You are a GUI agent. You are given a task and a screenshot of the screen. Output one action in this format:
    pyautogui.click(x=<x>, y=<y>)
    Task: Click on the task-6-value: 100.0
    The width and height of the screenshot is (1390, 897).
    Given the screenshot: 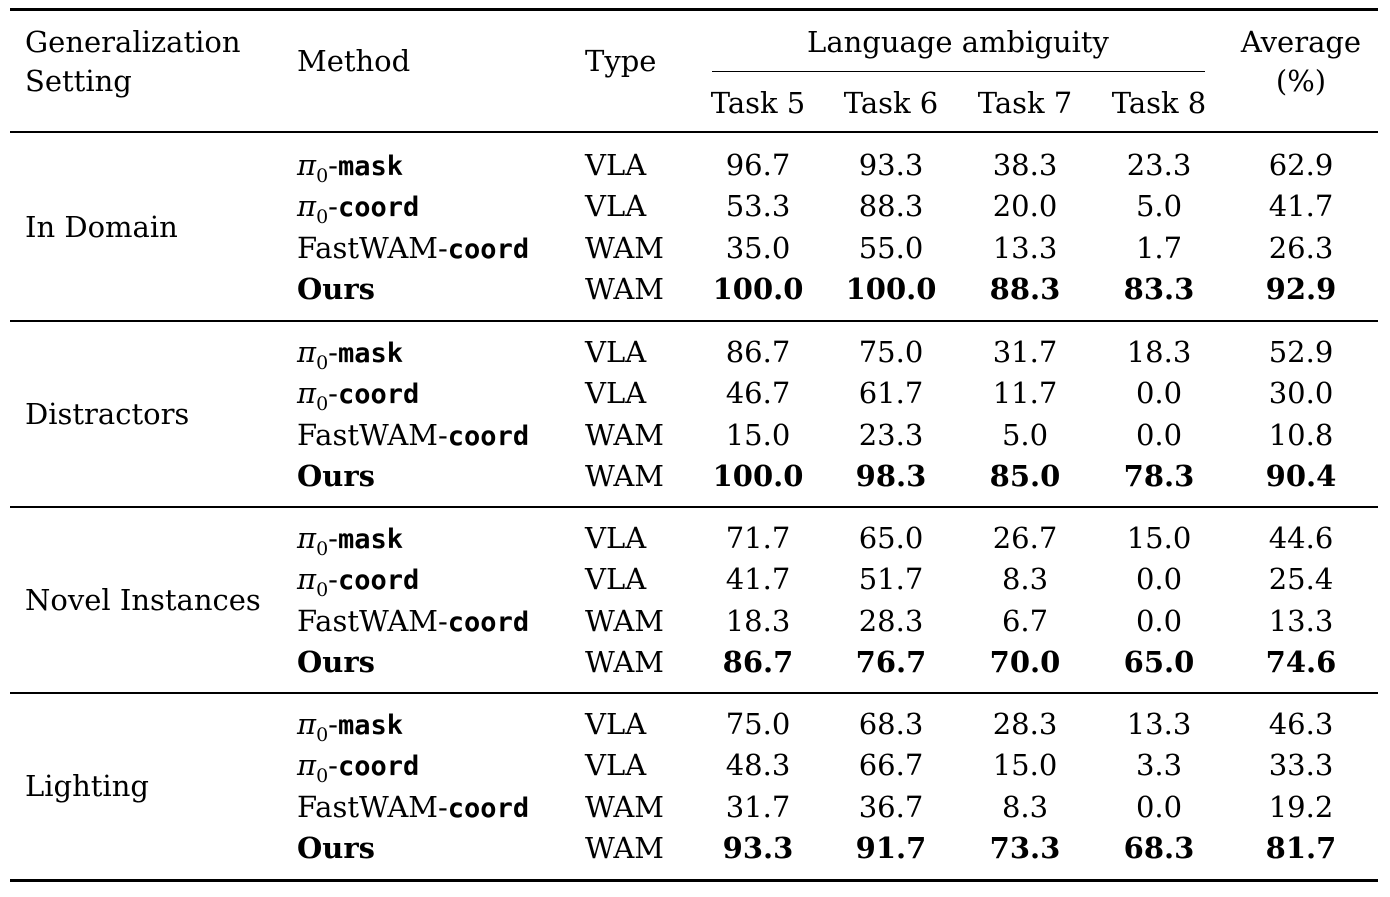 What is the action you would take?
    pyautogui.click(x=891, y=288)
    